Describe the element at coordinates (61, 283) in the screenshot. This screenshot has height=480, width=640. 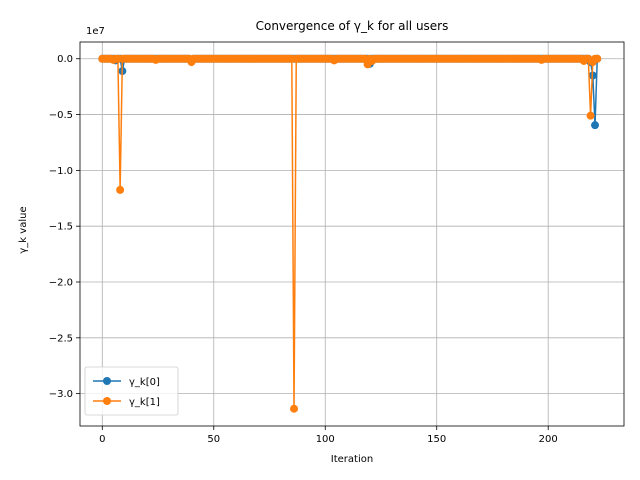
I see `y-tick-label: −2.0` at that location.